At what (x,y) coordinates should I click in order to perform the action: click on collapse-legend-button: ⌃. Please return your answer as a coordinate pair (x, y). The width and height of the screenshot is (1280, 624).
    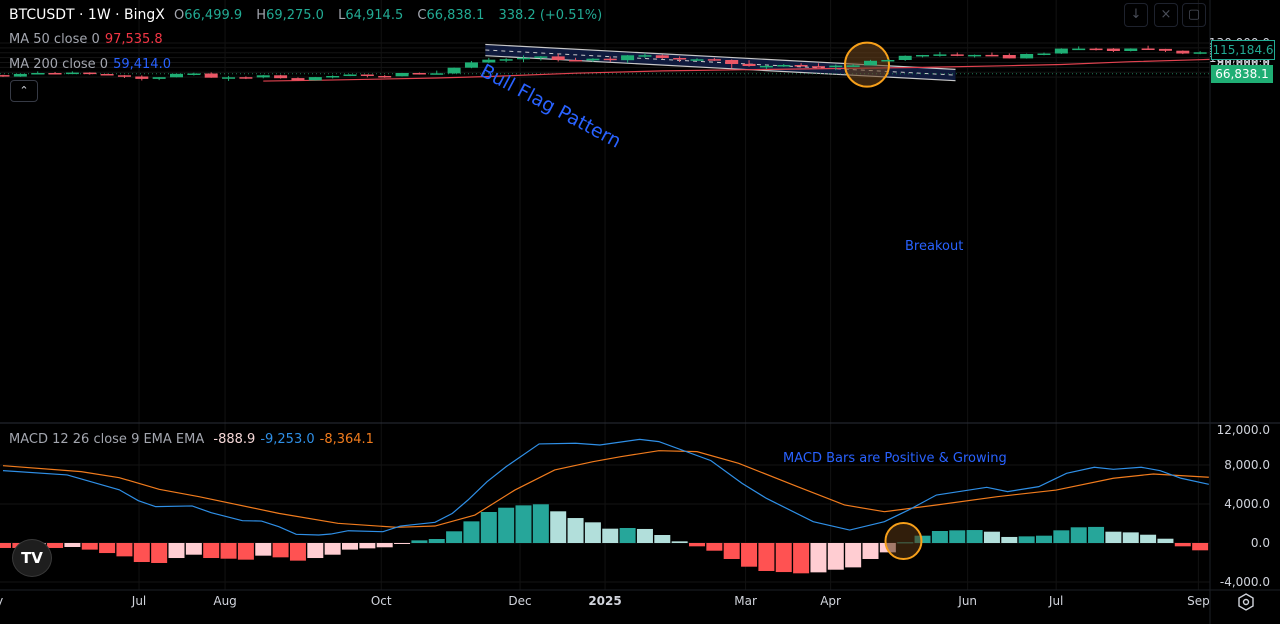
    Looking at the image, I should click on (24, 91).